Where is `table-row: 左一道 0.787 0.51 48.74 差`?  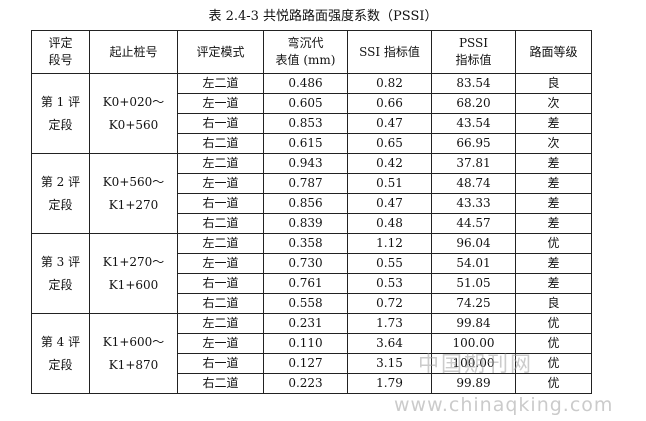
table-row: 左一道 0.787 0.51 48.74 差 is located at coordinates (312, 183).